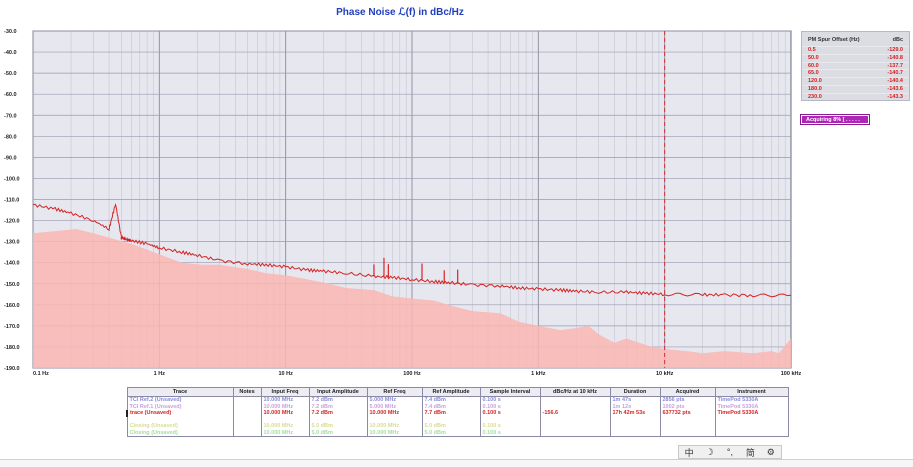  What do you see at coordinates (855, 57) in the screenshot?
I see `spur-row: 50.0 -140.8` at bounding box center [855, 57].